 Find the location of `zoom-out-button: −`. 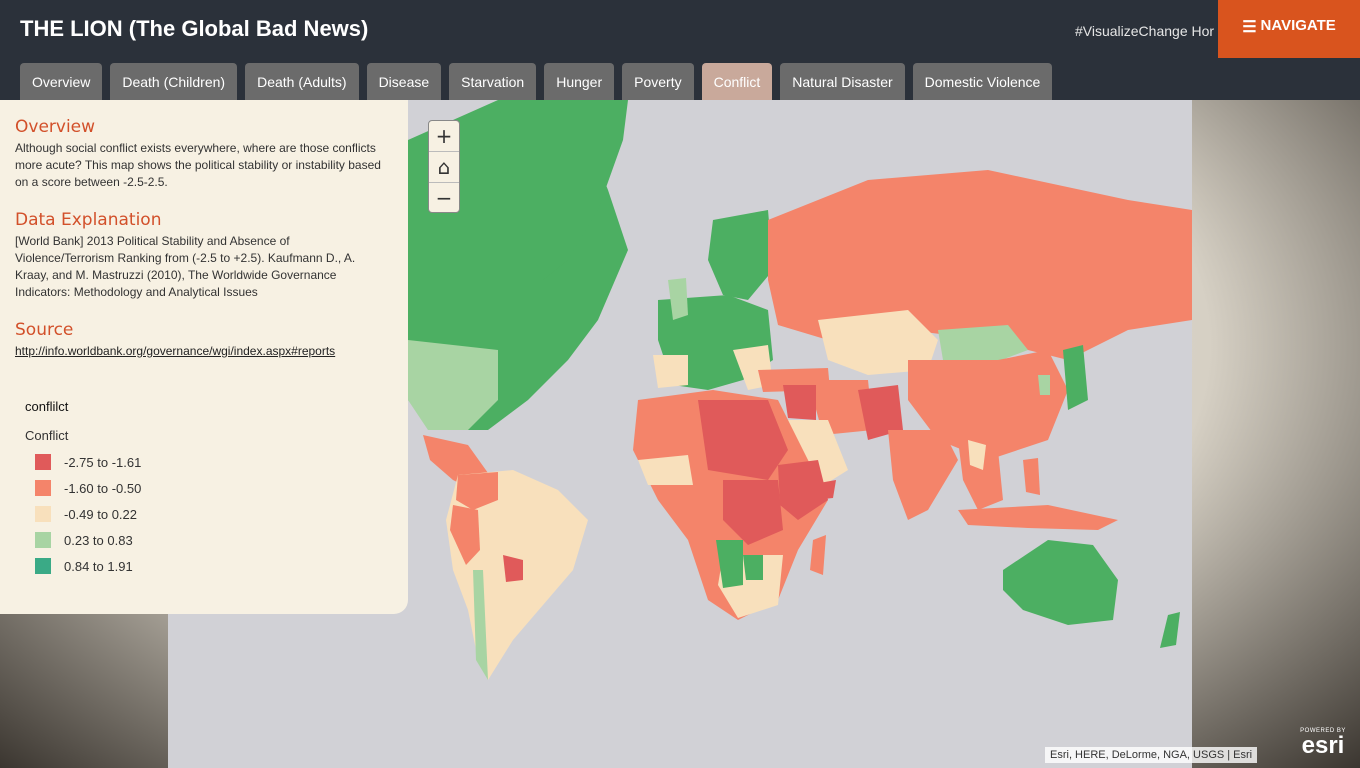

zoom-out-button: − is located at coordinates (444, 198).